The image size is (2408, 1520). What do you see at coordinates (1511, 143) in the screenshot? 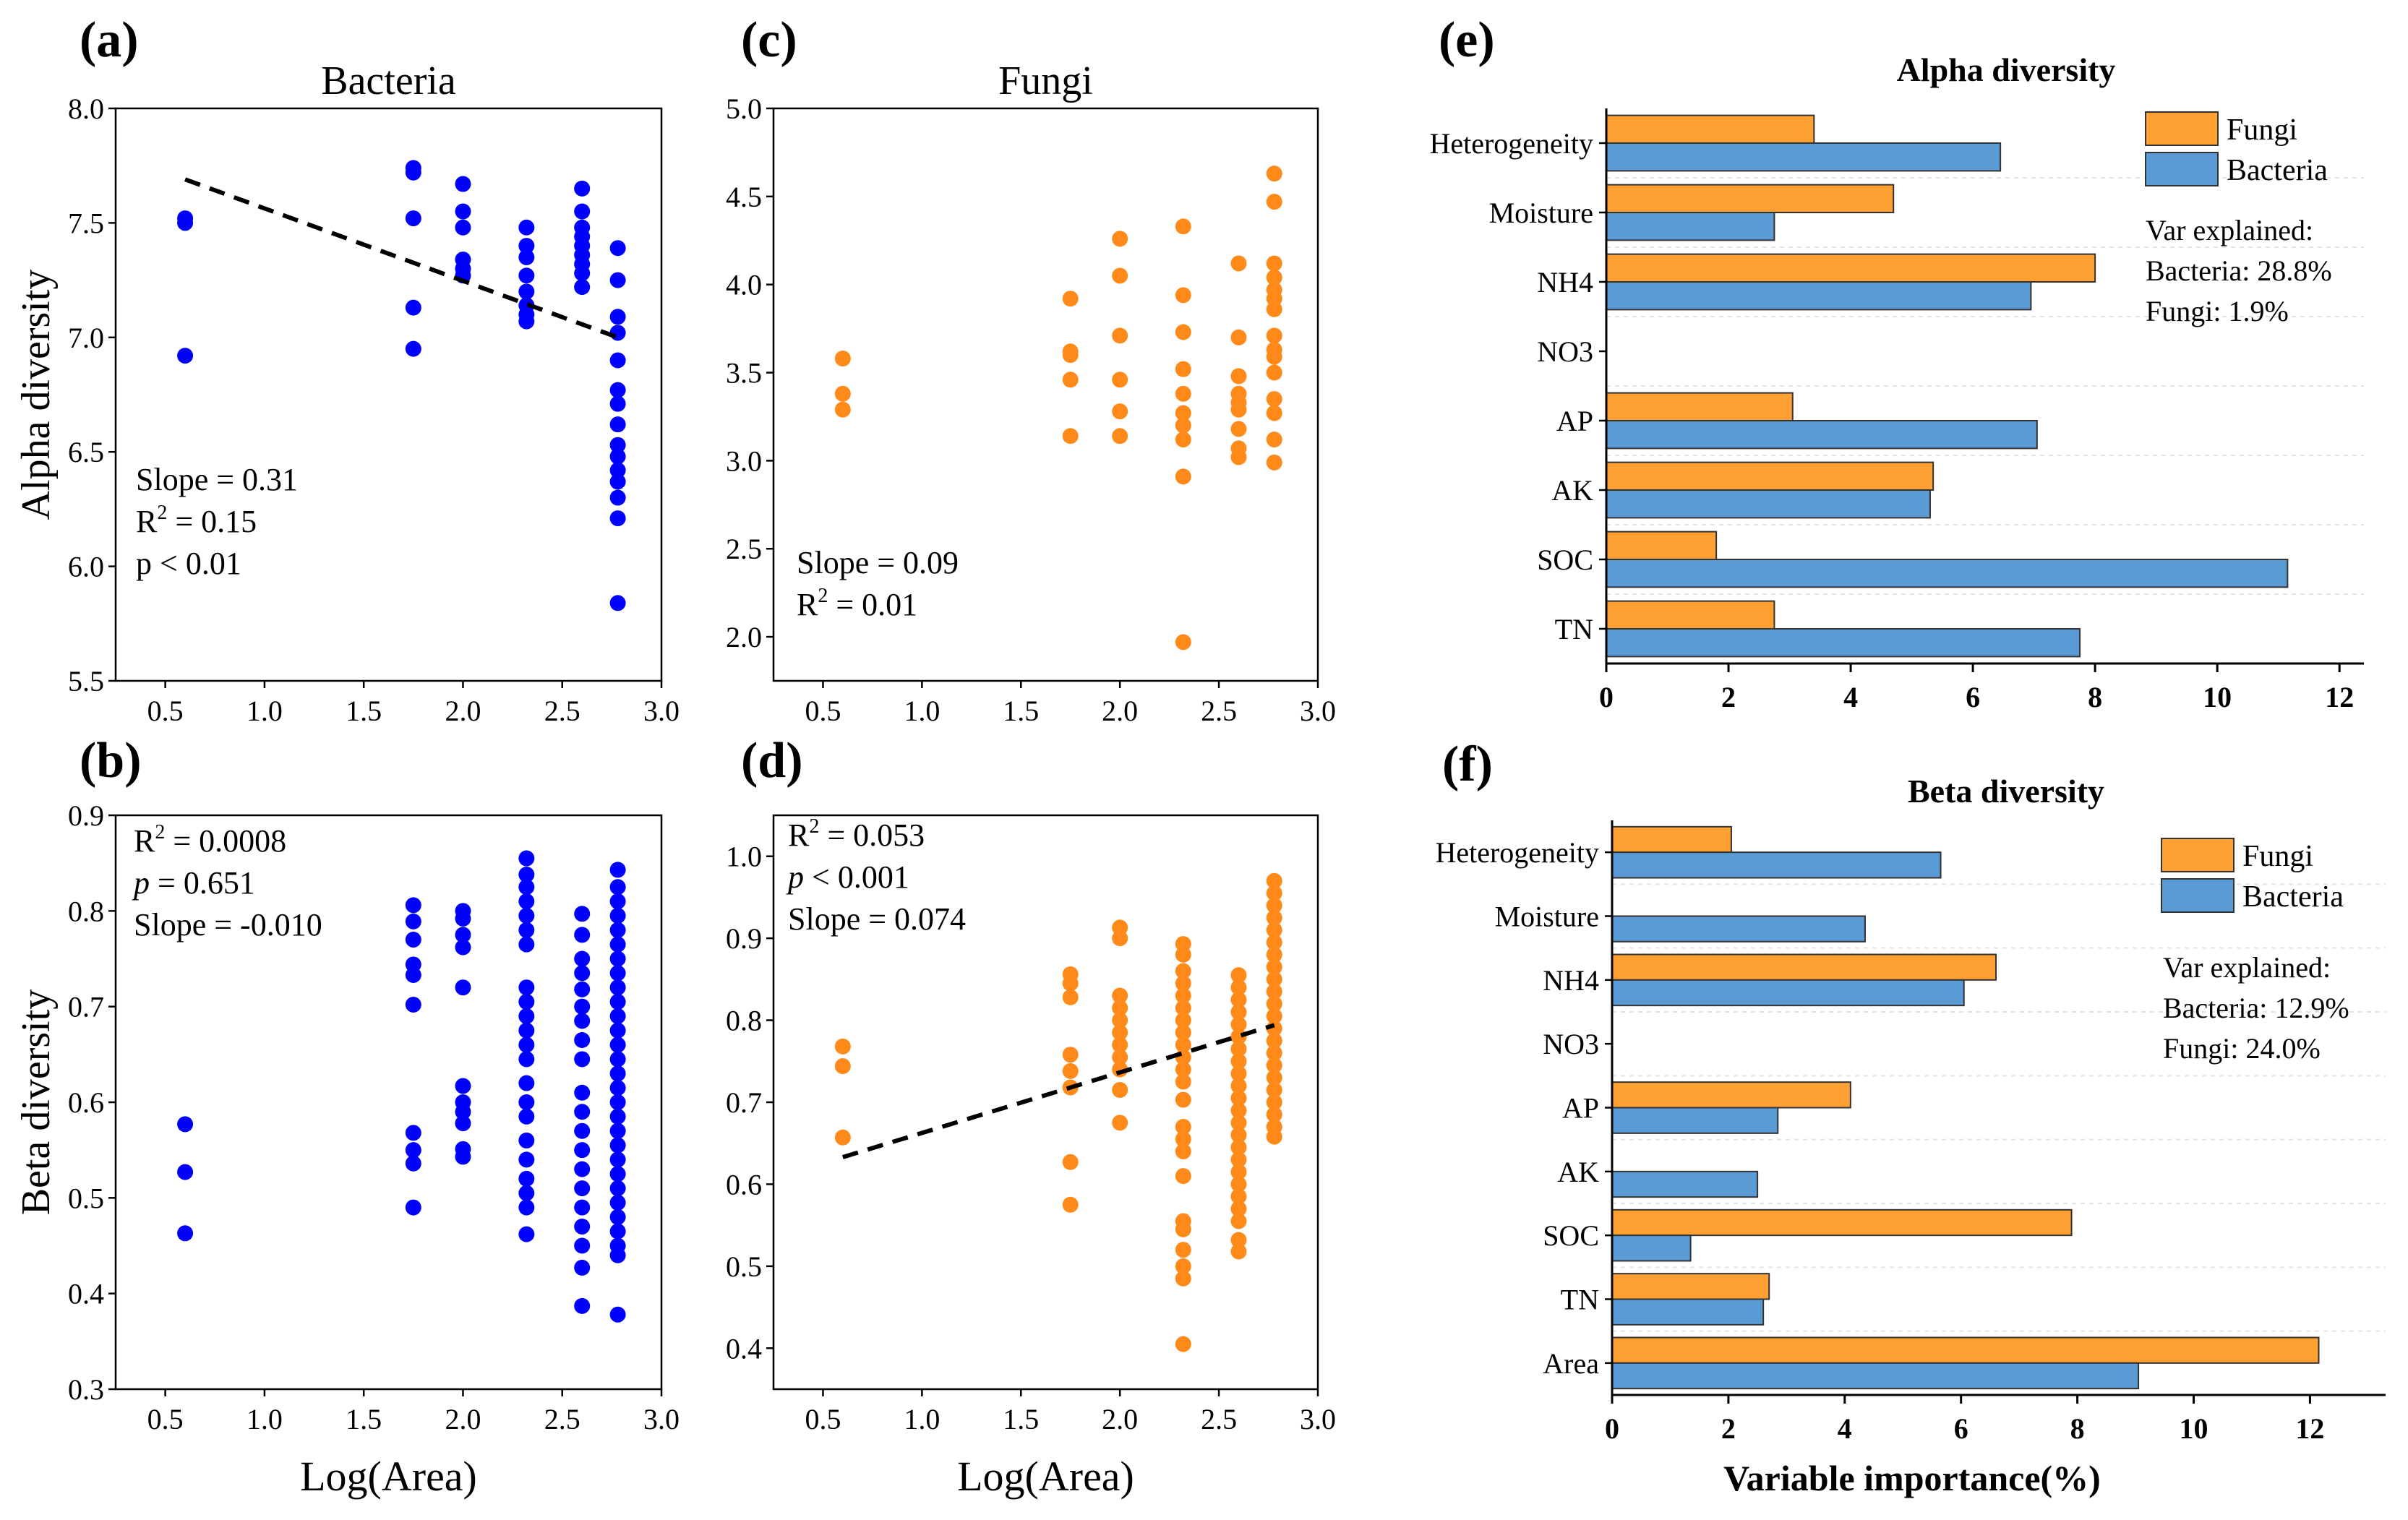
I see `category-label: Heterogeneity` at bounding box center [1511, 143].